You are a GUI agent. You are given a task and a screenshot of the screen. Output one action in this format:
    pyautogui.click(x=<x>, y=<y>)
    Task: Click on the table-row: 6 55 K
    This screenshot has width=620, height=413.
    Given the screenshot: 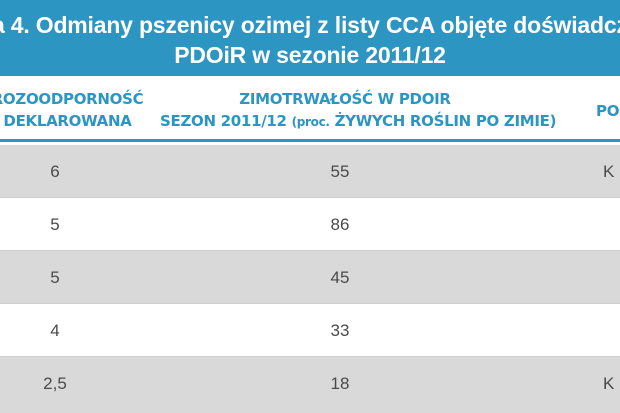 What is the action you would take?
    pyautogui.click(x=310, y=171)
    